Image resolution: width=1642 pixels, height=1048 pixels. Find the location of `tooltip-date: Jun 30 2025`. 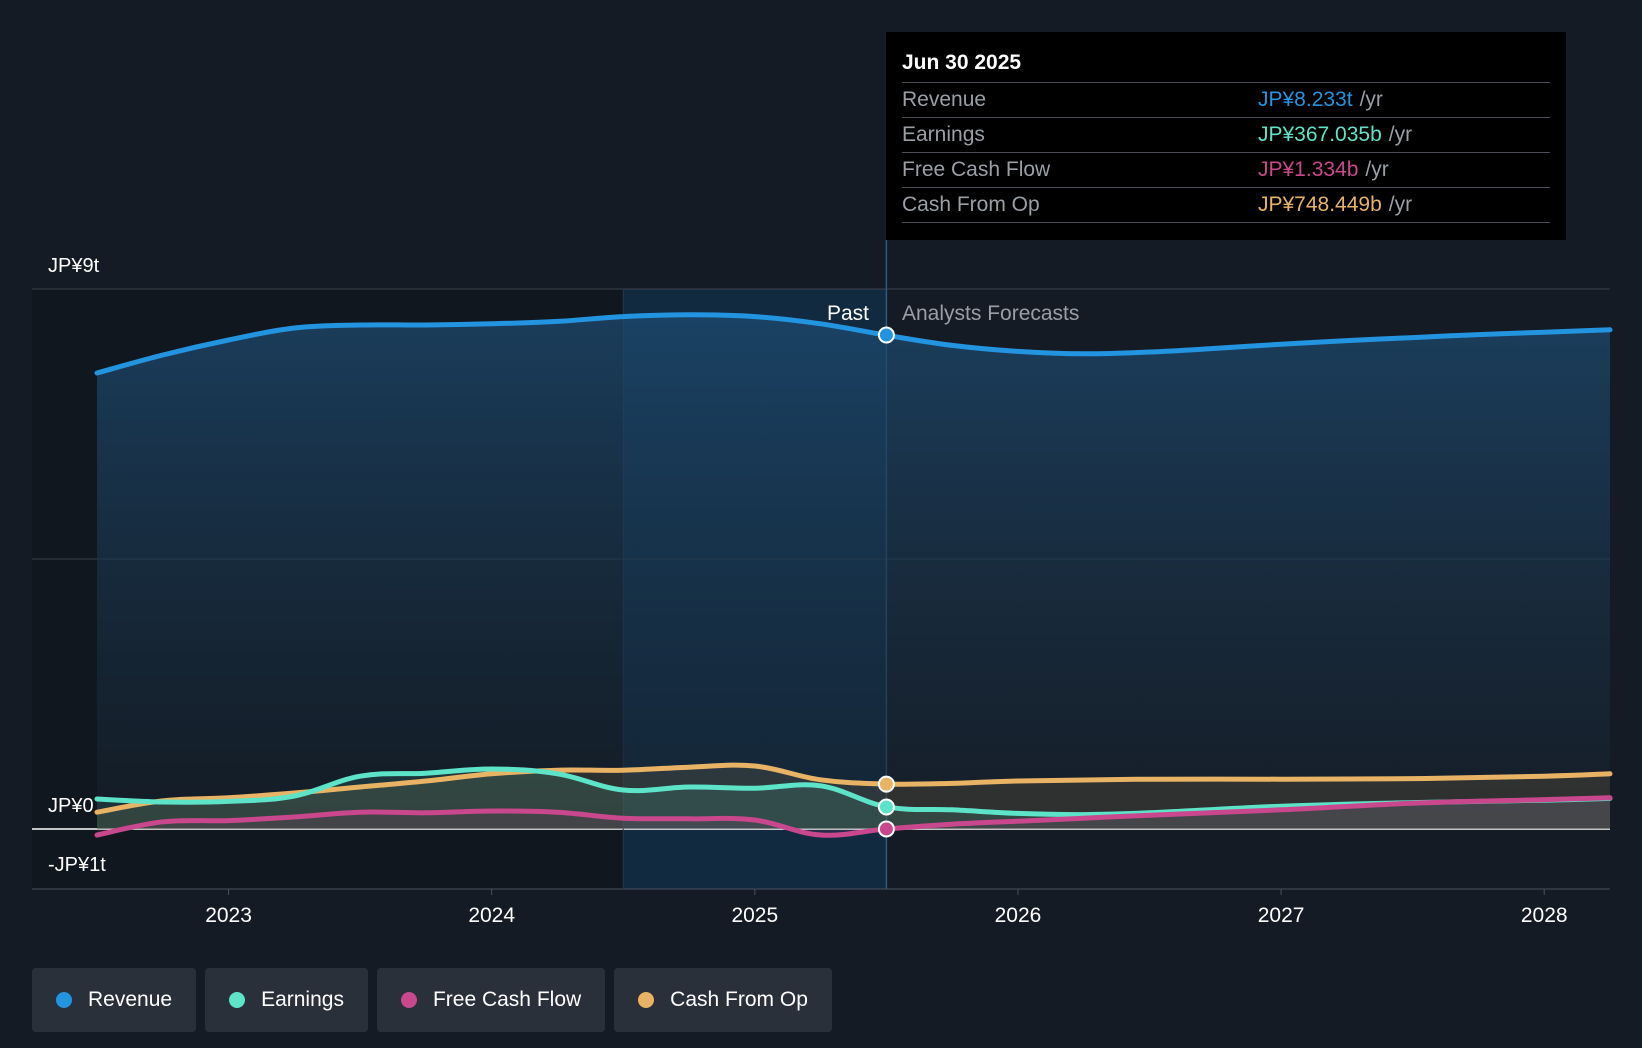

tooltip-date: Jun 30 2025 is located at coordinates (962, 62).